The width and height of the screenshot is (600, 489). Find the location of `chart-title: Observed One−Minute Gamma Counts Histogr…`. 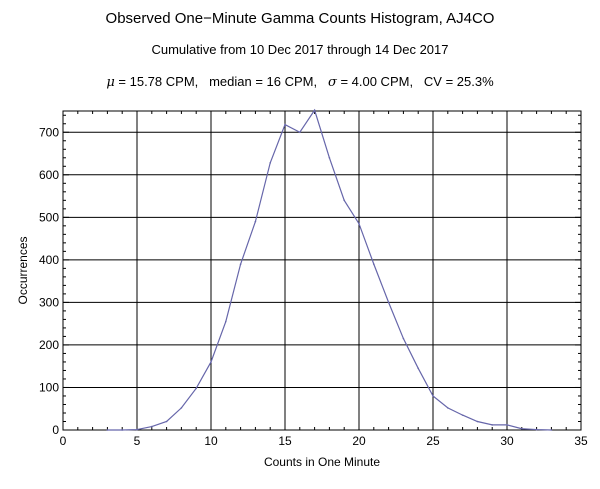

chart-title: Observed One−Minute Gamma Counts Histogr… is located at coordinates (300, 18).